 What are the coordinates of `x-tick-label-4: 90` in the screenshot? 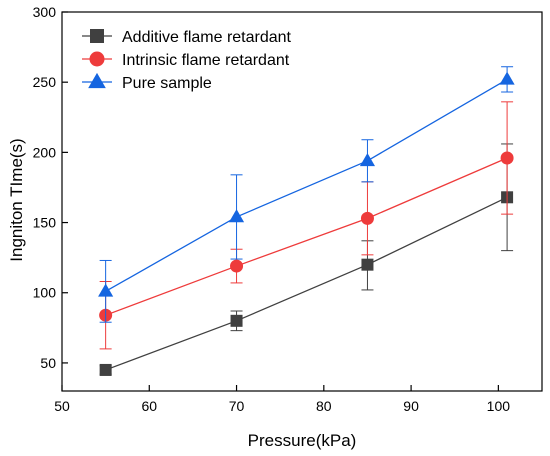 It's located at (411, 406).